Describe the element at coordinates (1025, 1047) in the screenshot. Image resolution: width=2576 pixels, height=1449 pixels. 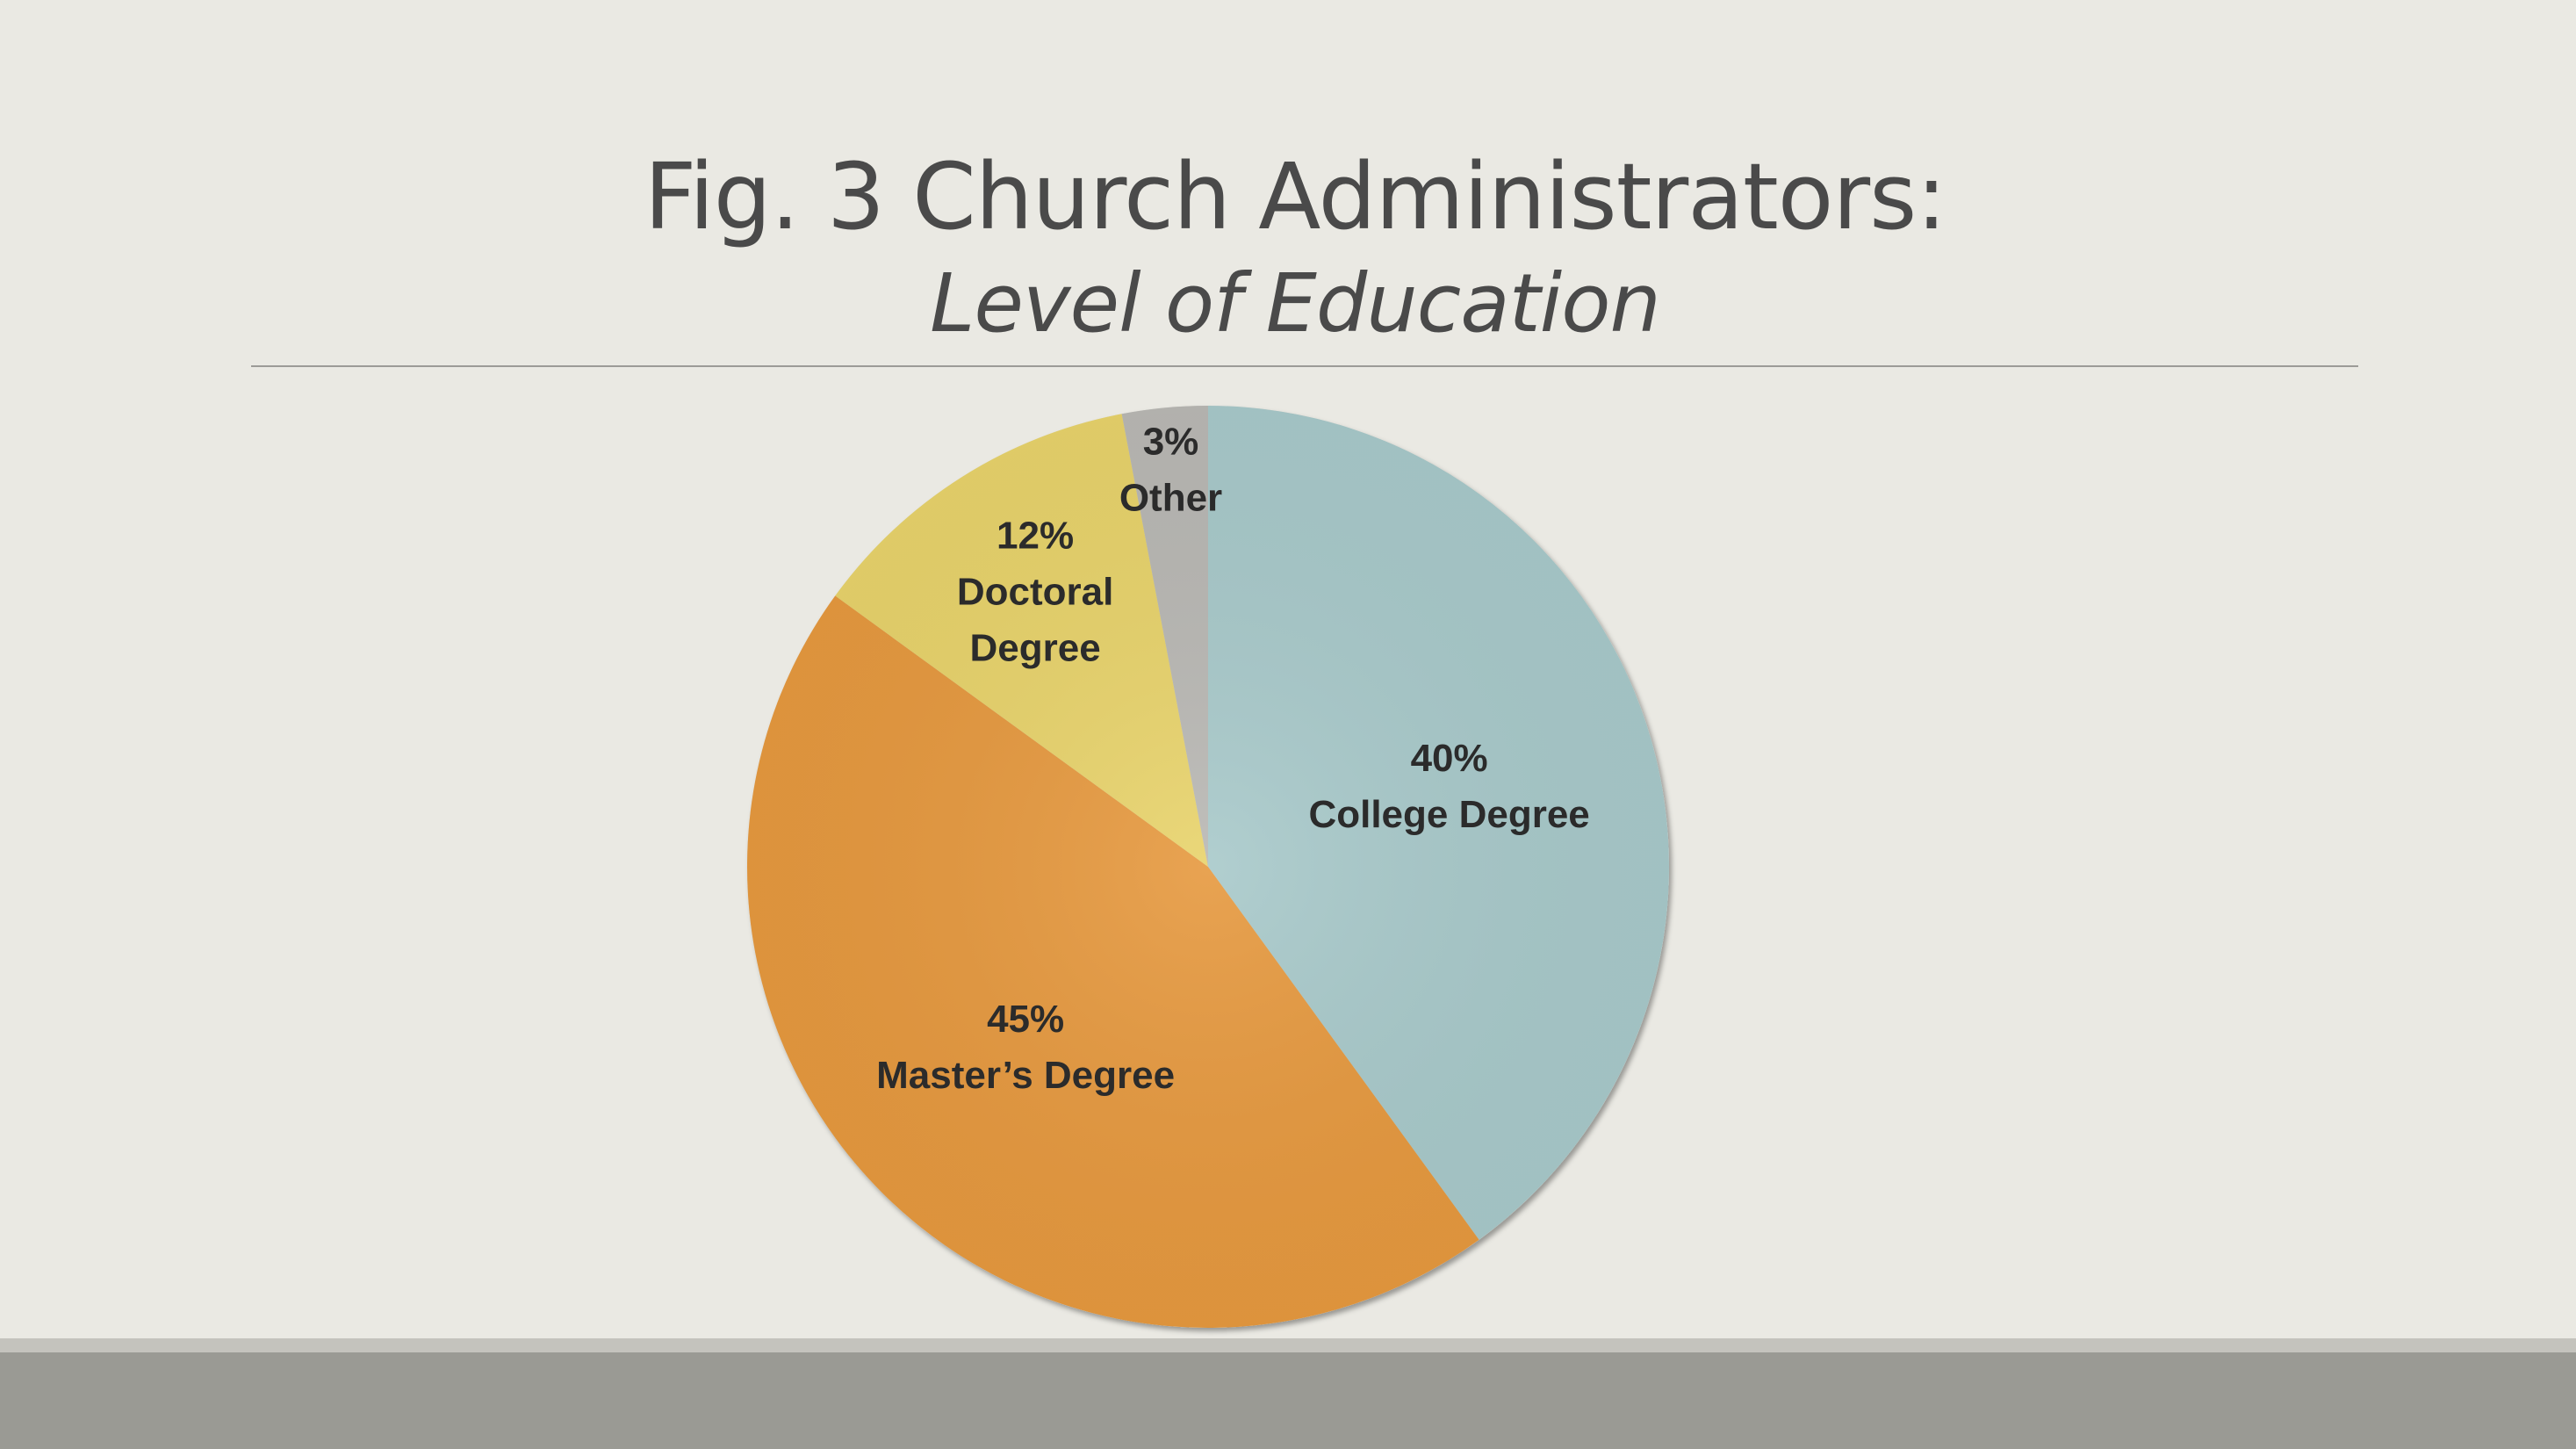
I see `pie-label-master-s-degree: 45% Master’s Degree` at that location.